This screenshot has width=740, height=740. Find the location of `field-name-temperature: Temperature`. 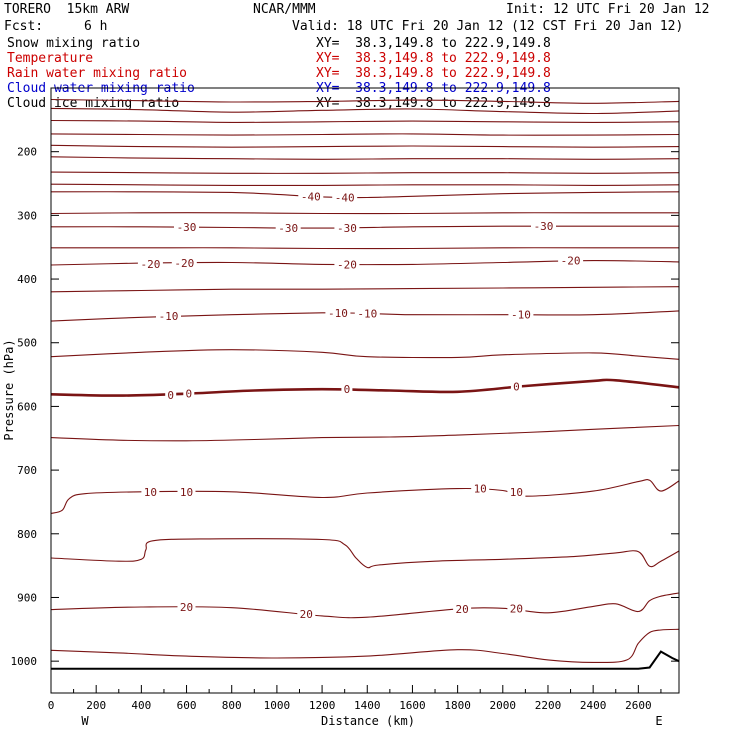

field-name-temperature: Temperature is located at coordinates (50, 58).